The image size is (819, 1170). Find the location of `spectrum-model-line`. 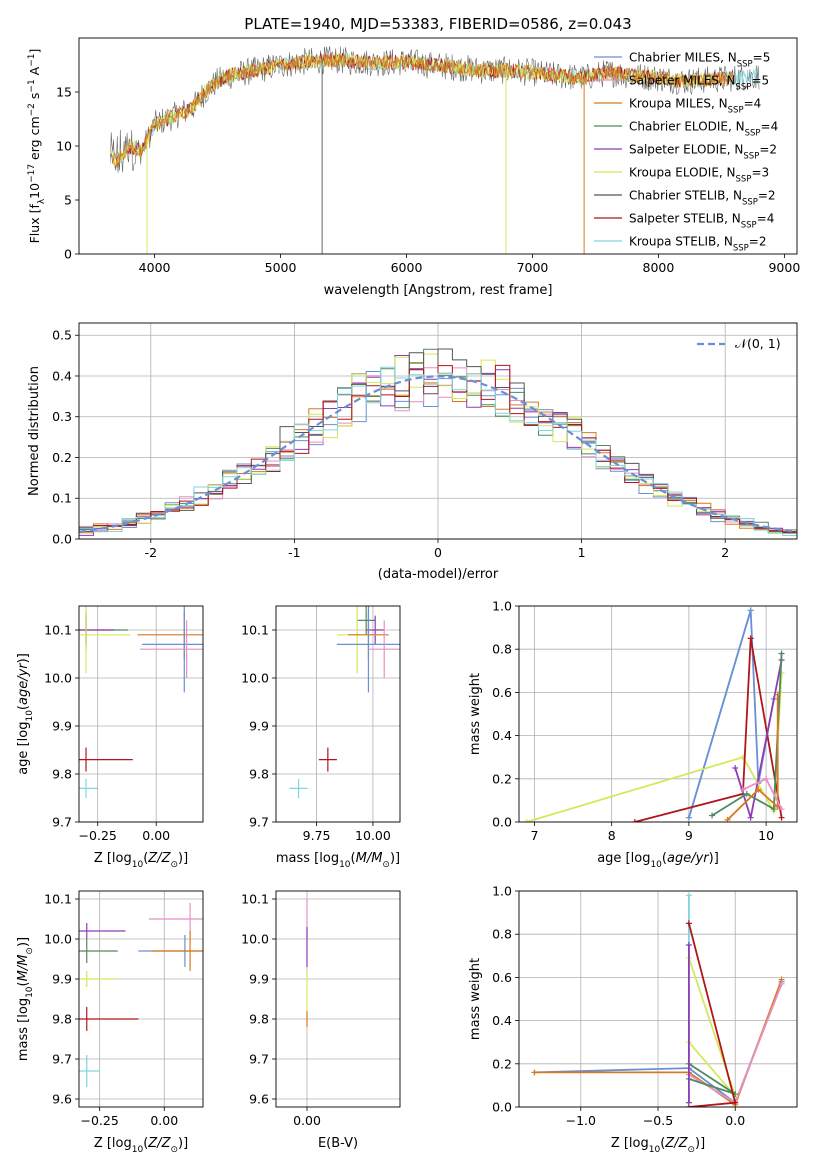

spectrum-model-line is located at coordinates (422, 110).